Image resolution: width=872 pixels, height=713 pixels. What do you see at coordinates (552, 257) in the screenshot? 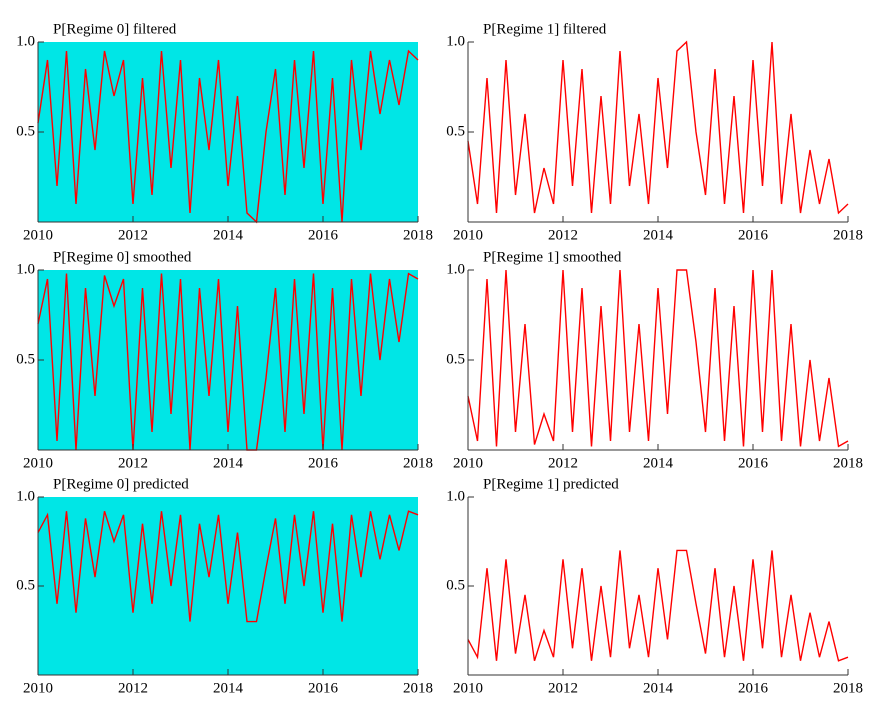
I see `panel-title: P[Regime 1] smoothed` at bounding box center [552, 257].